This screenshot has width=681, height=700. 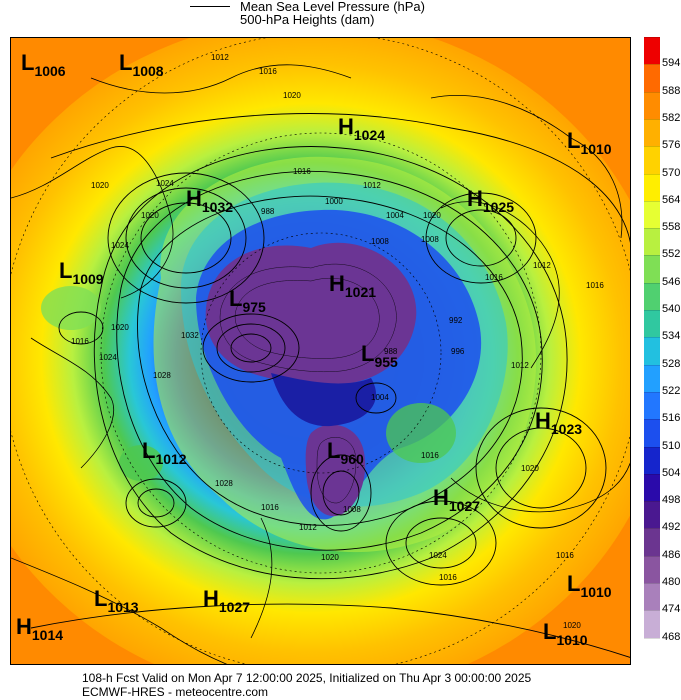 What do you see at coordinates (671, 390) in the screenshot?
I see `colorbar-tick-label: 522` at bounding box center [671, 390].